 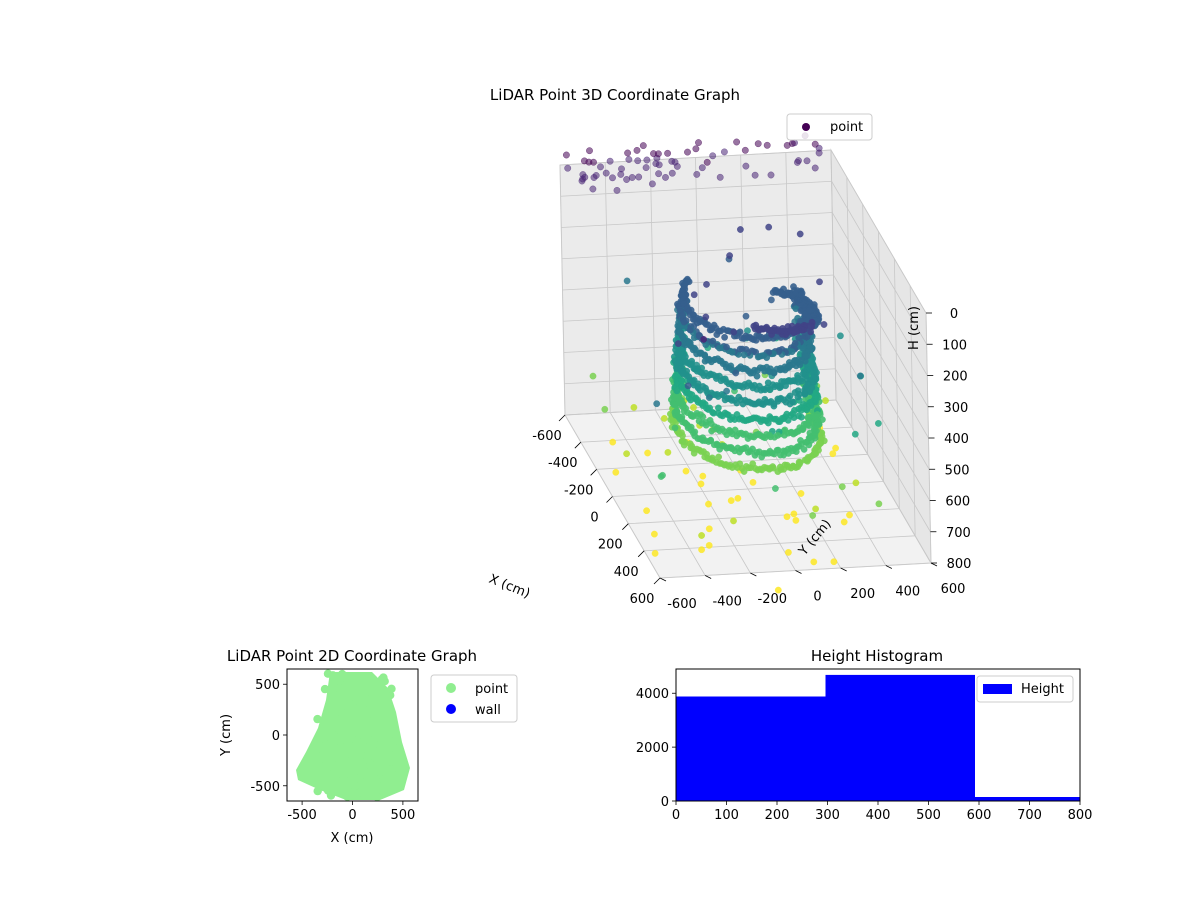 What do you see at coordinates (352, 815) in the screenshot?
I see `tick-label-x: 0` at bounding box center [352, 815].